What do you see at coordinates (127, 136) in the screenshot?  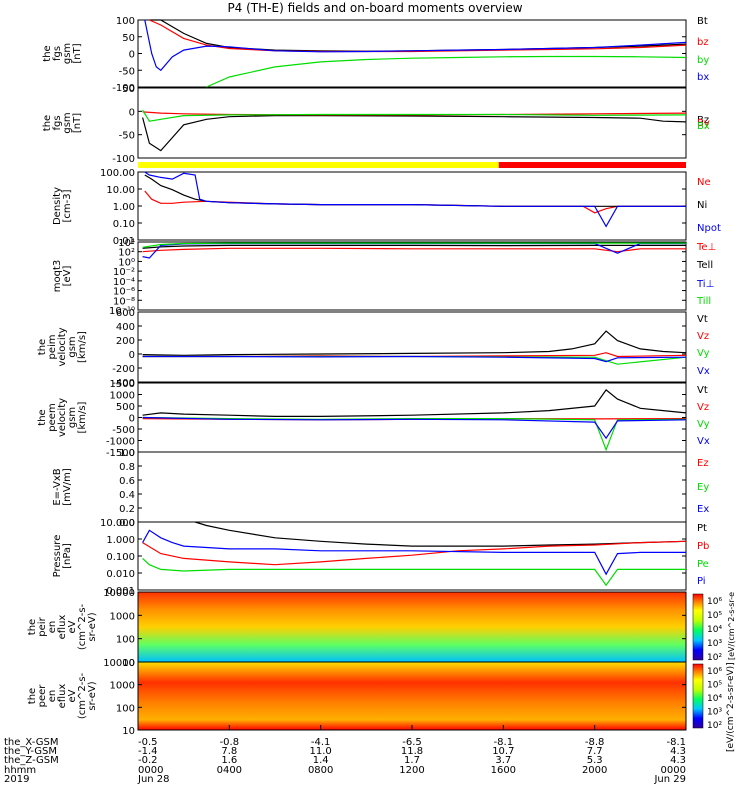 I see `y-tick-label: -50` at bounding box center [127, 136].